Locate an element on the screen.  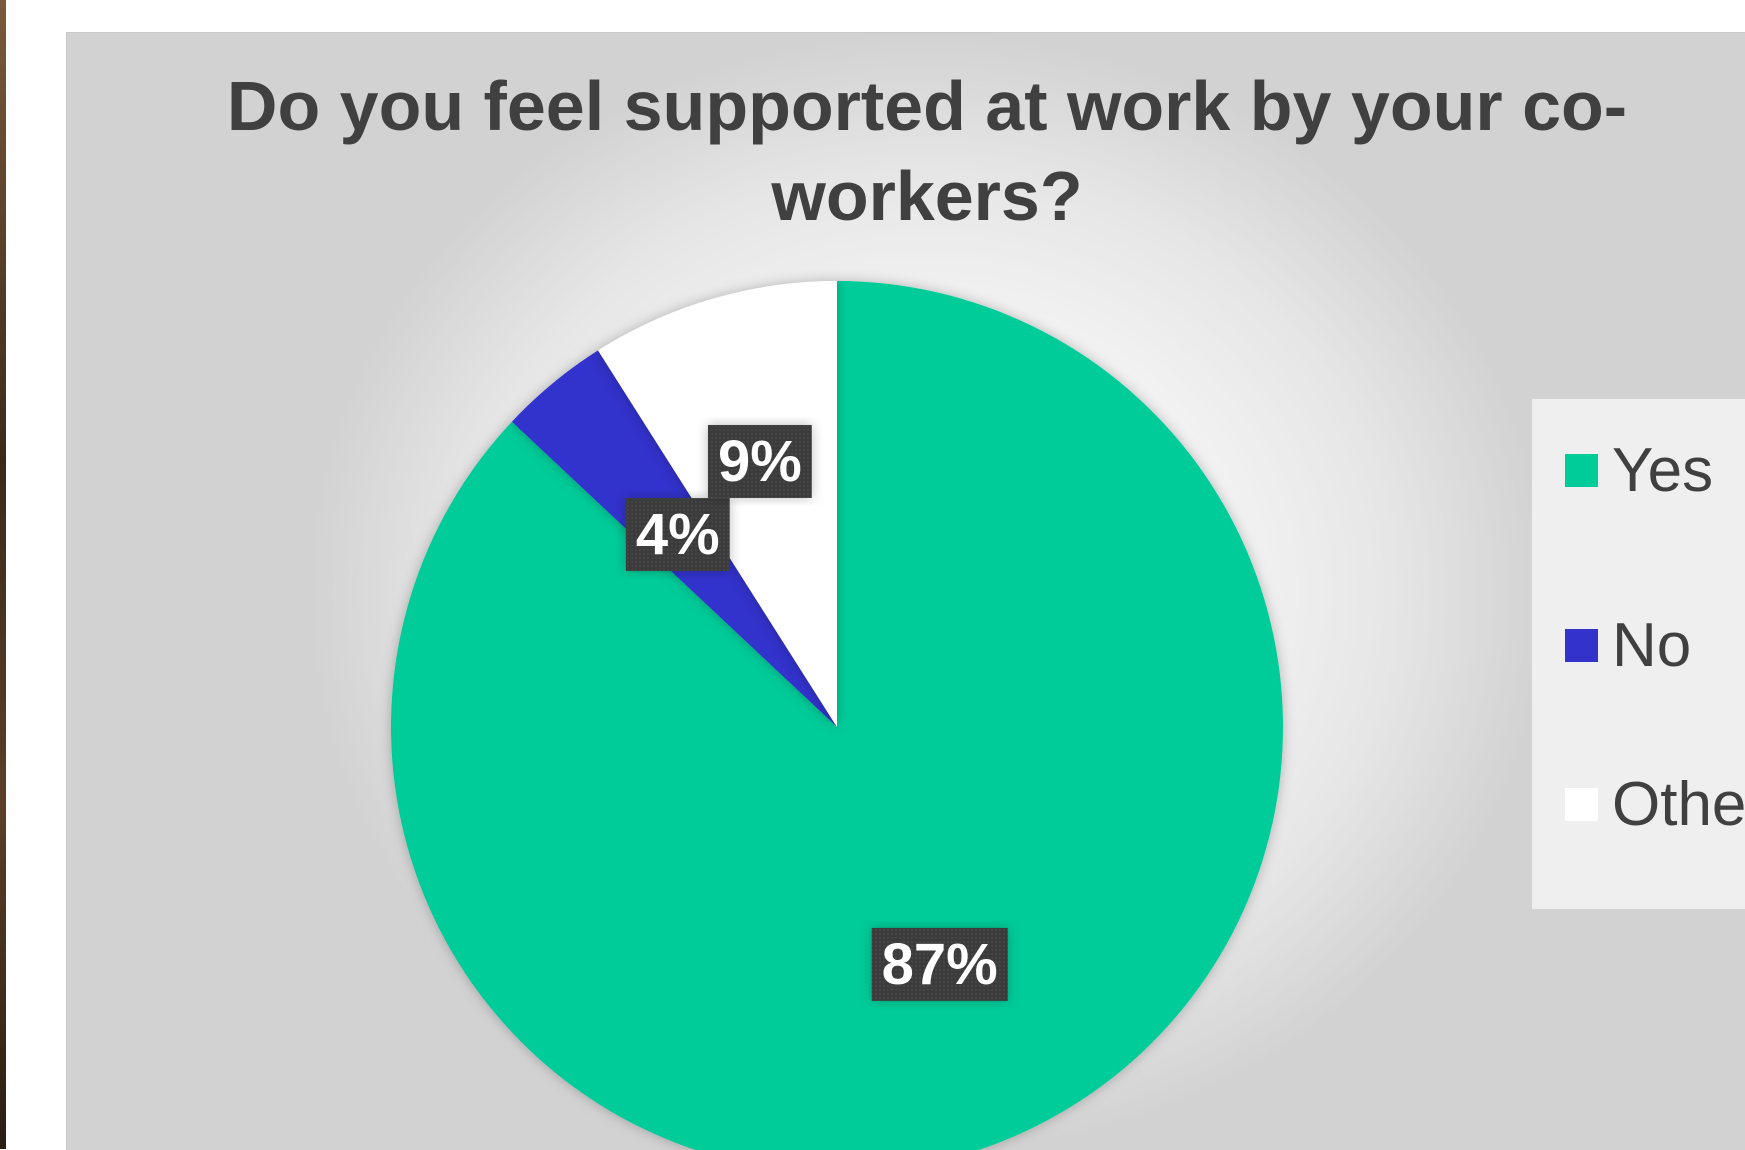
legend-swatch-other is located at coordinates (1581, 804).